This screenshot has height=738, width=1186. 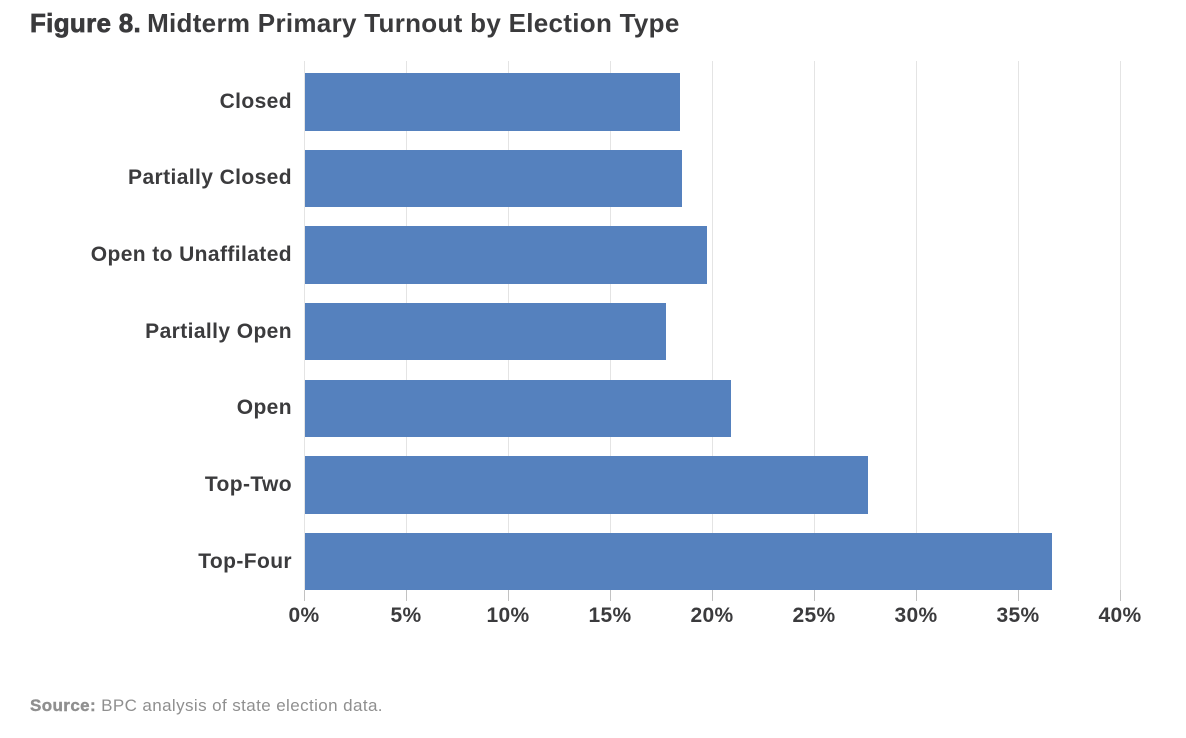 I want to click on bar-open, so click(x=518, y=408).